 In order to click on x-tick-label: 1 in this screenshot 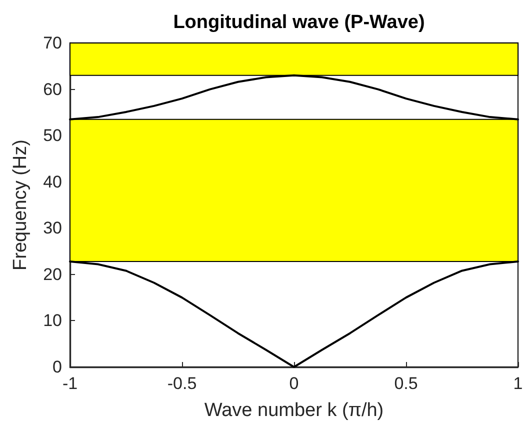, I will do `click(518, 383)`.